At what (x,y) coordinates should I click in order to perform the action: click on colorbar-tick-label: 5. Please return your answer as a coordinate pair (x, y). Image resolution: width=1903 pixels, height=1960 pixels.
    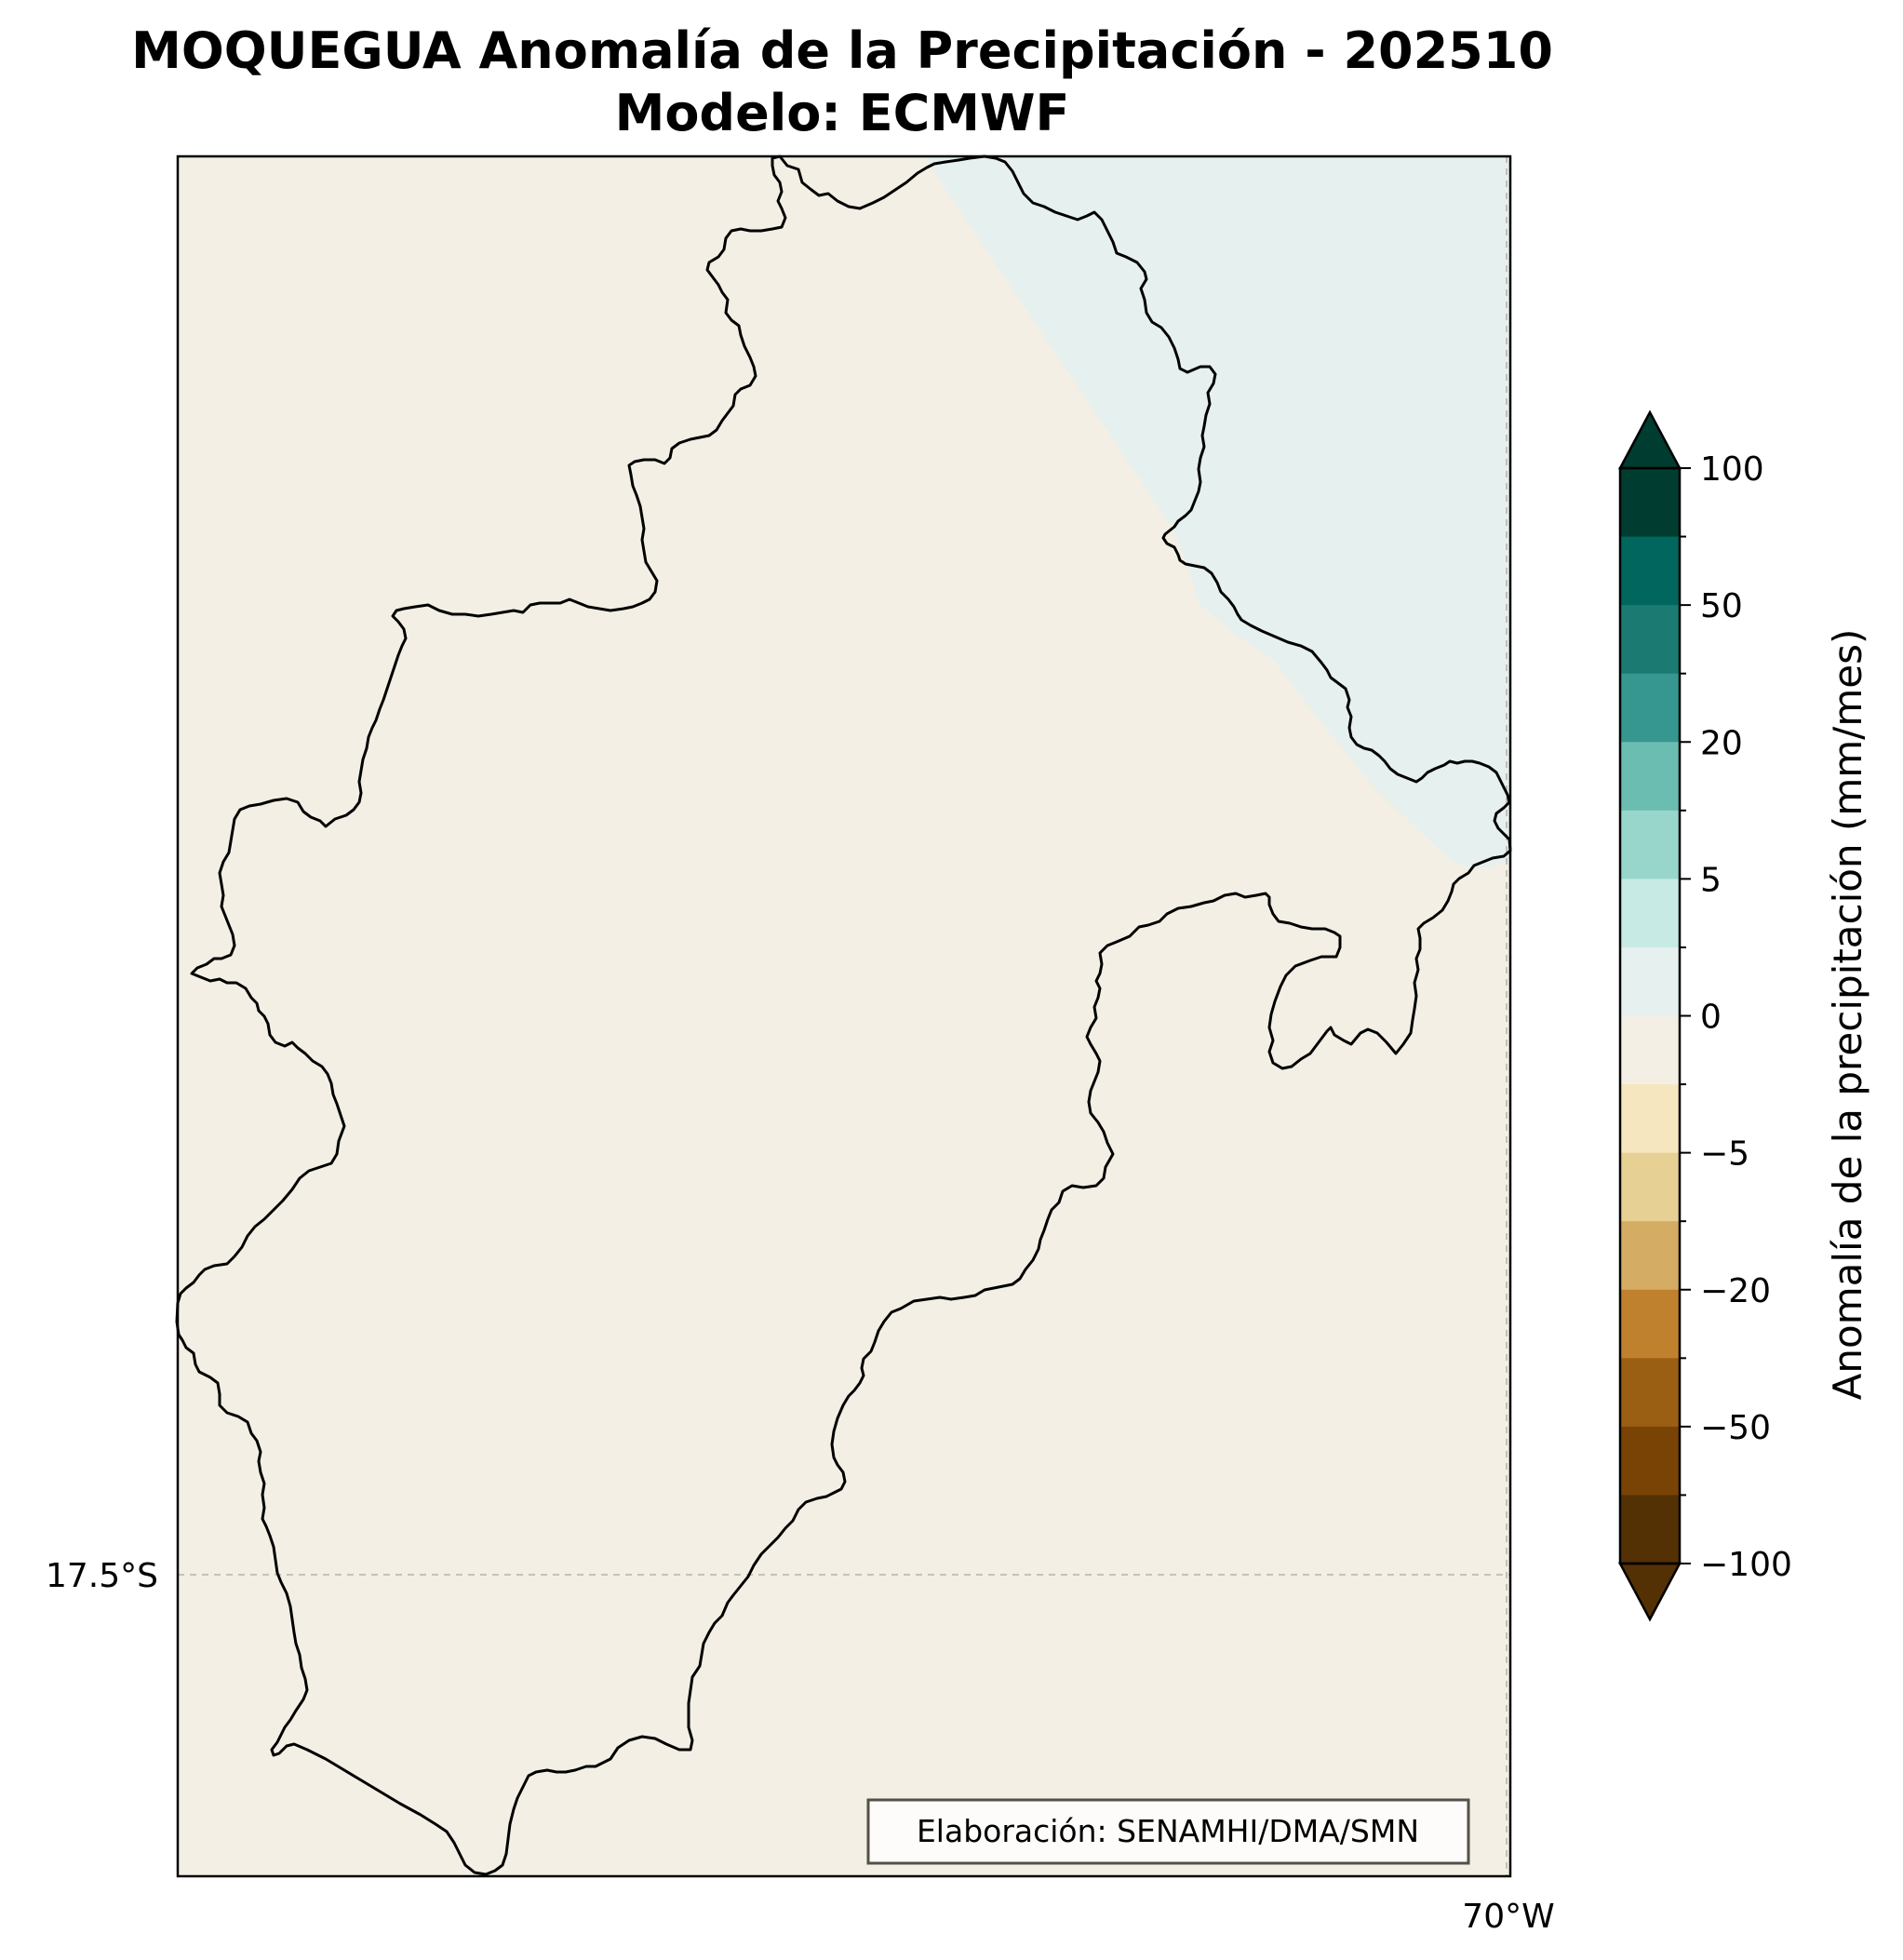
    Looking at the image, I should click on (1711, 880).